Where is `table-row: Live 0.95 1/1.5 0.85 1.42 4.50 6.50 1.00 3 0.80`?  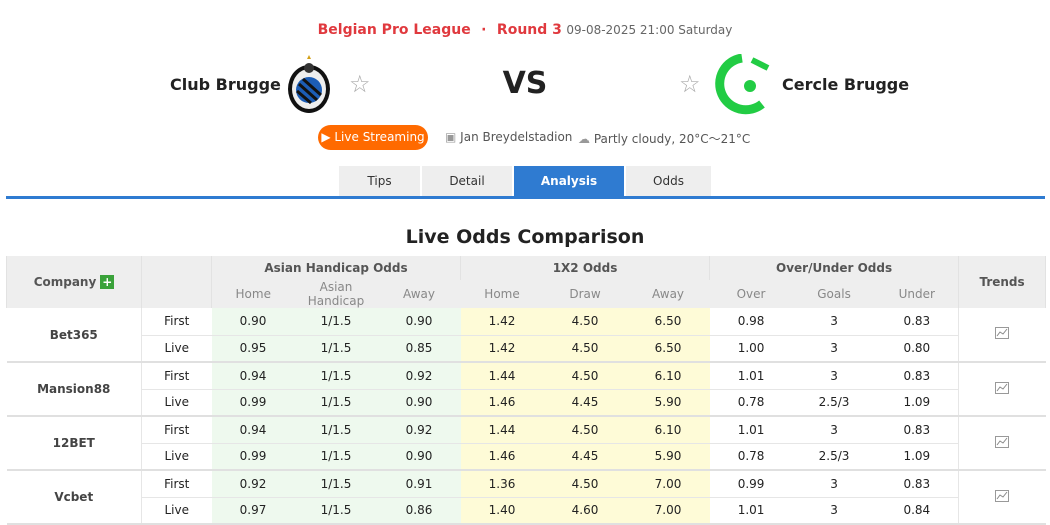
table-row: Live 0.95 1/1.5 0.85 1.42 4.50 6.50 1.00 3 0.80 is located at coordinates (526, 349).